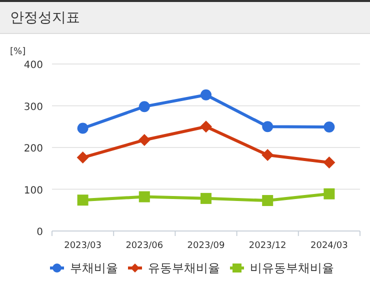 The width and height of the screenshot is (370, 285). Describe the element at coordinates (94, 268) in the screenshot. I see `legend-label: 부채비율` at that location.